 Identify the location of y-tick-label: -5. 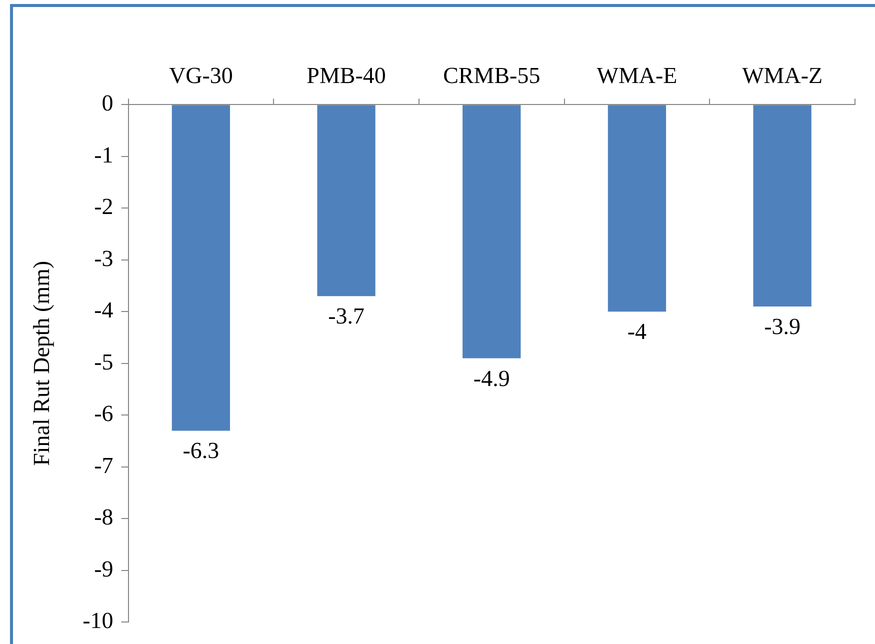
(104, 361).